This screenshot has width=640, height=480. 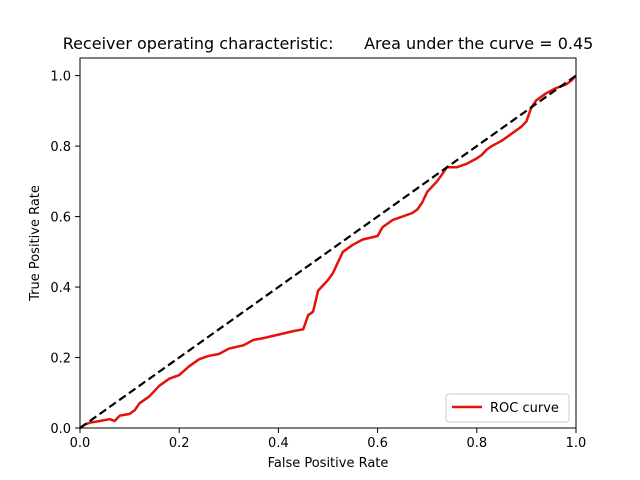 What do you see at coordinates (377, 443) in the screenshot?
I see `x-tick-label: 0.6` at bounding box center [377, 443].